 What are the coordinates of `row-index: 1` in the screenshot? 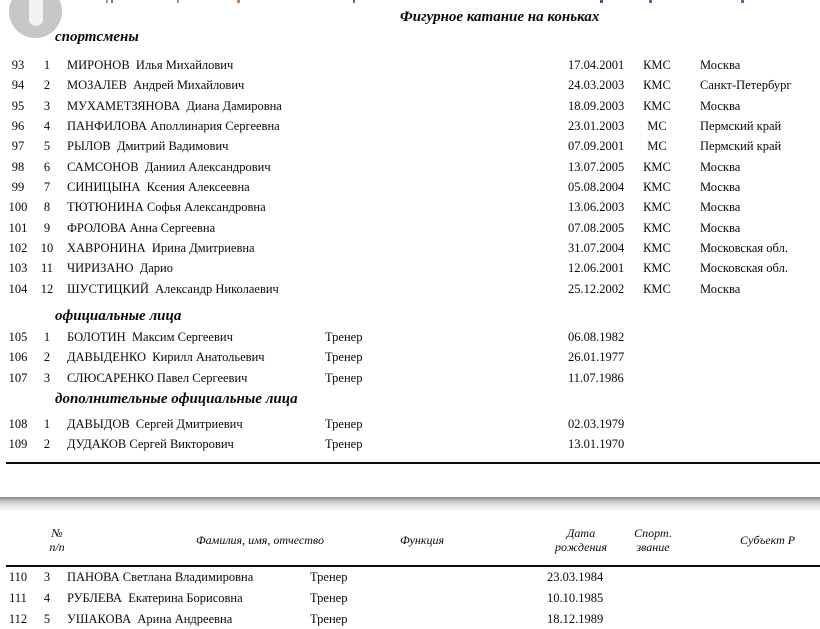 It's located at (47, 65).